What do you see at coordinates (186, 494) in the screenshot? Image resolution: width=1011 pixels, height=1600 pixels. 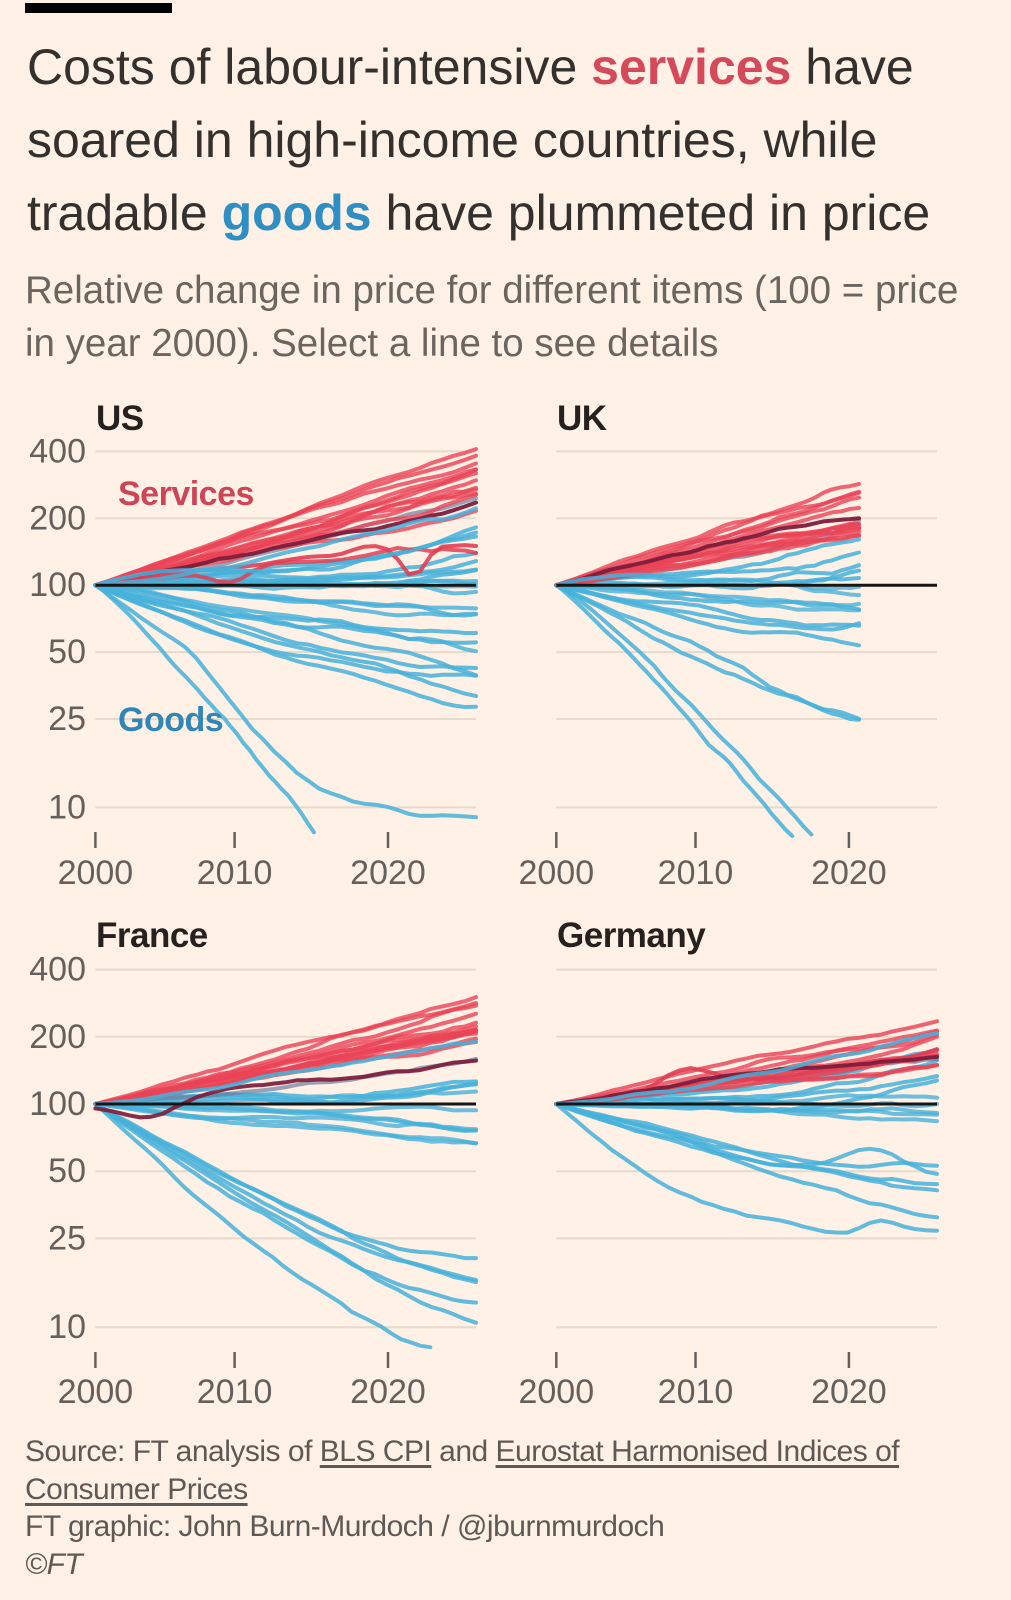 I see `svg-text: Services` at bounding box center [186, 494].